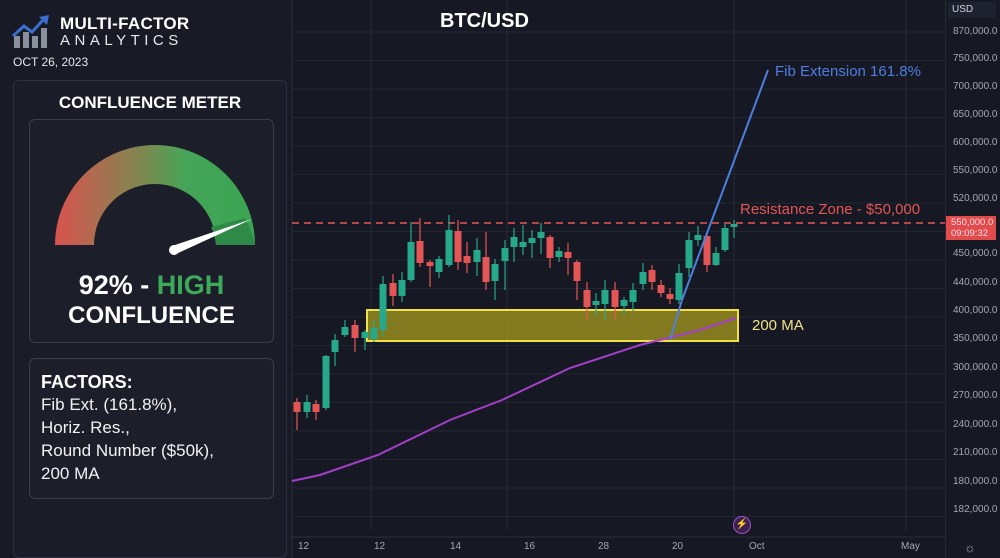 This screenshot has width=1000, height=558. What do you see at coordinates (975, 452) in the screenshot?
I see `y-tick-label: 210,000.0` at bounding box center [975, 452].